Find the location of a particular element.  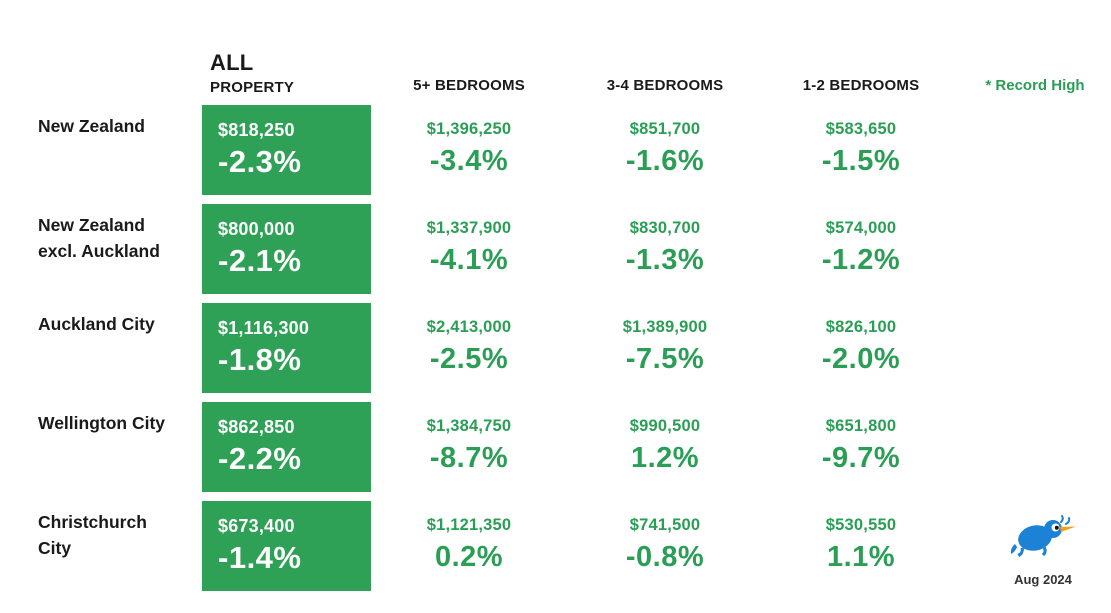

bed5-price: $2,413,000 is located at coordinates (469, 327).